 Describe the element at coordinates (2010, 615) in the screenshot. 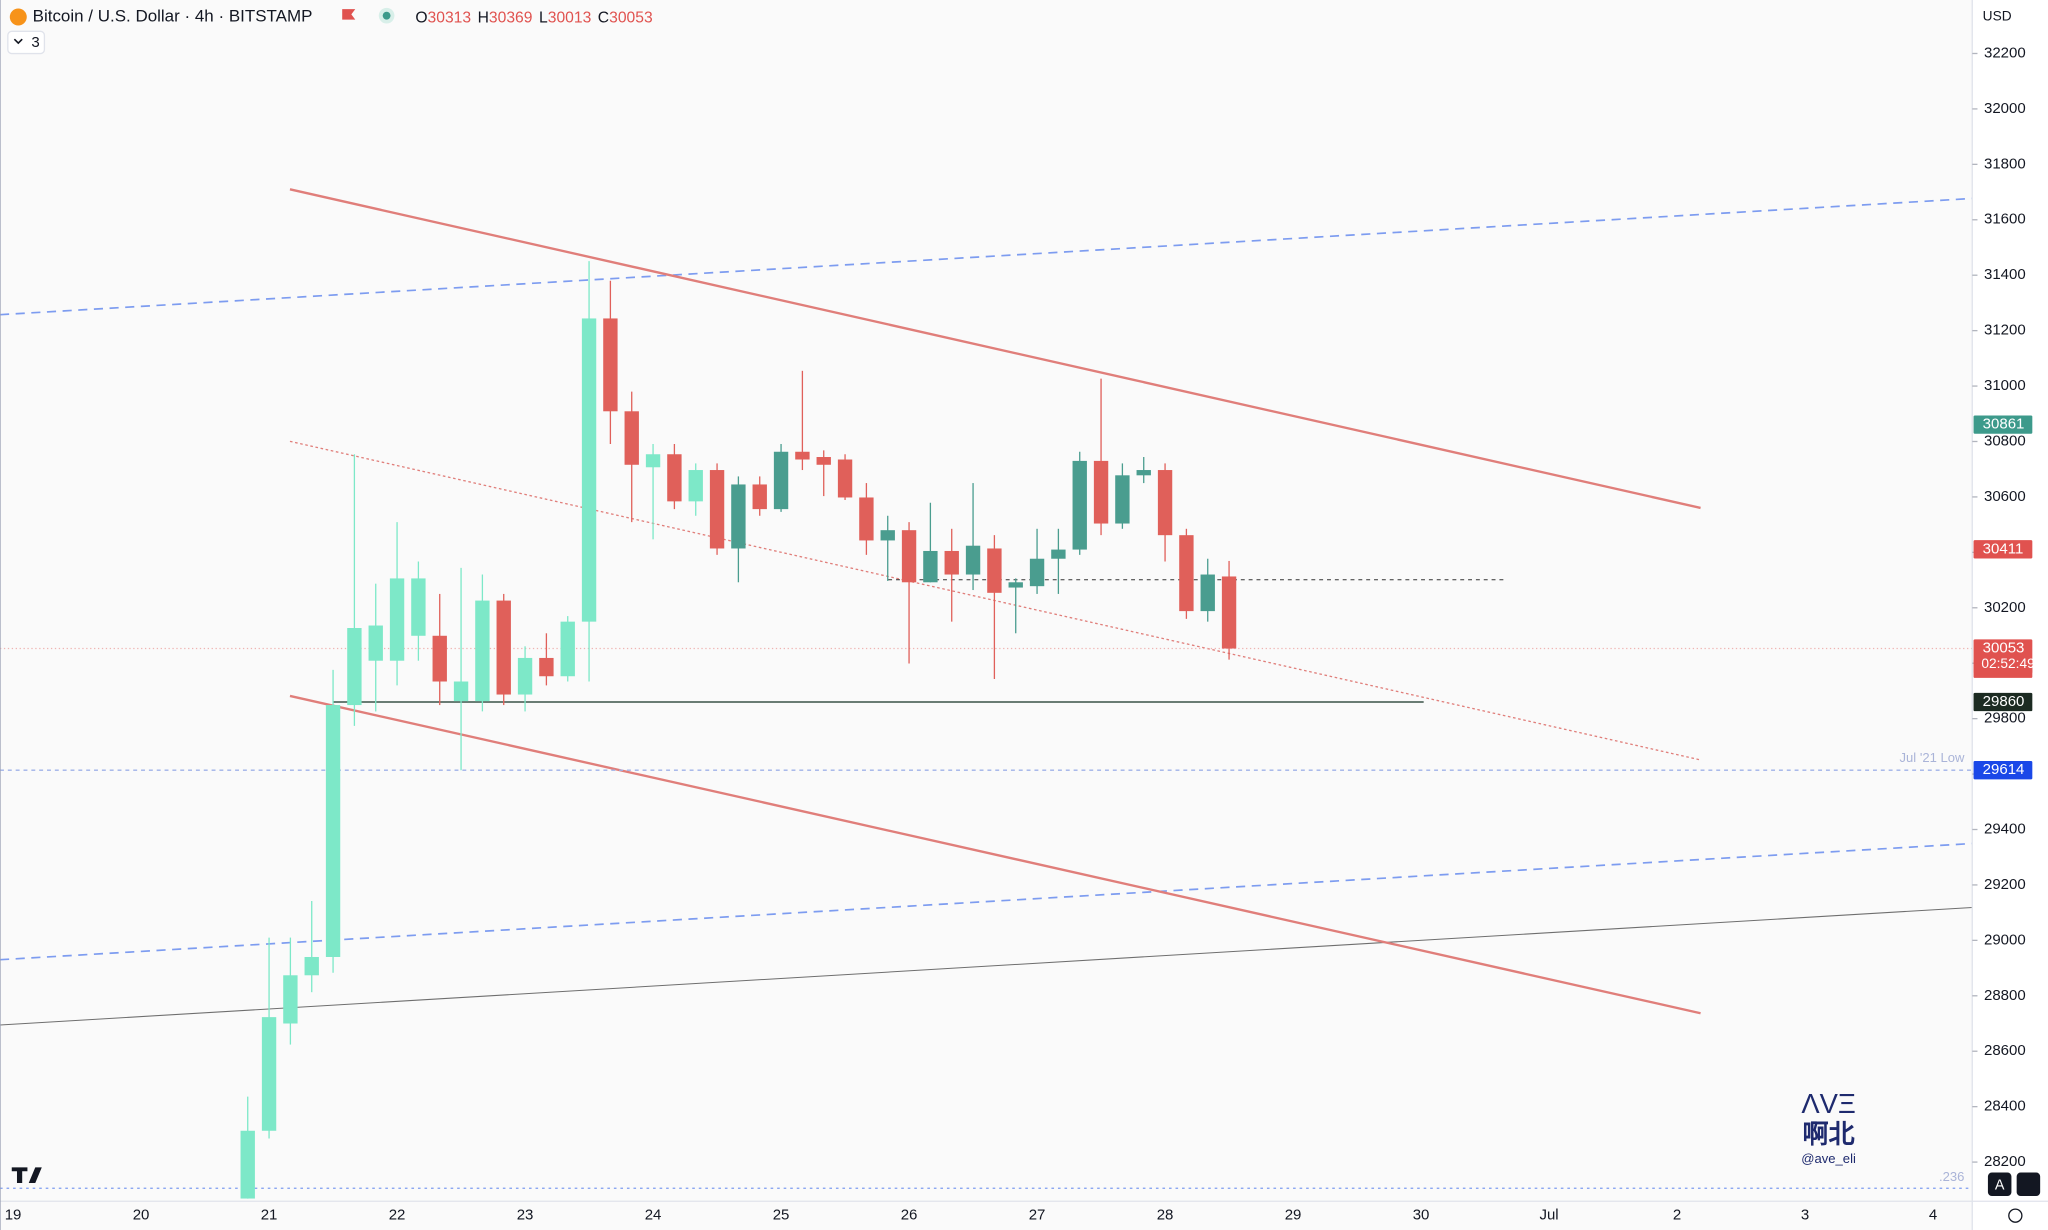

I see `price-axis` at that location.